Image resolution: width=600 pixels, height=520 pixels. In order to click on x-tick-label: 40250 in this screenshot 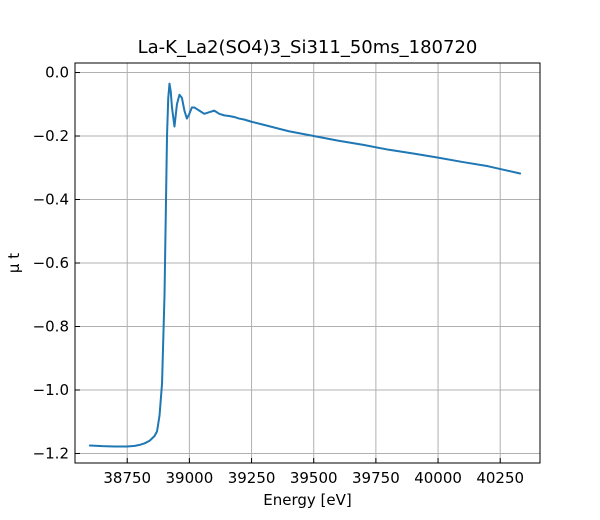, I will do `click(500, 478)`.